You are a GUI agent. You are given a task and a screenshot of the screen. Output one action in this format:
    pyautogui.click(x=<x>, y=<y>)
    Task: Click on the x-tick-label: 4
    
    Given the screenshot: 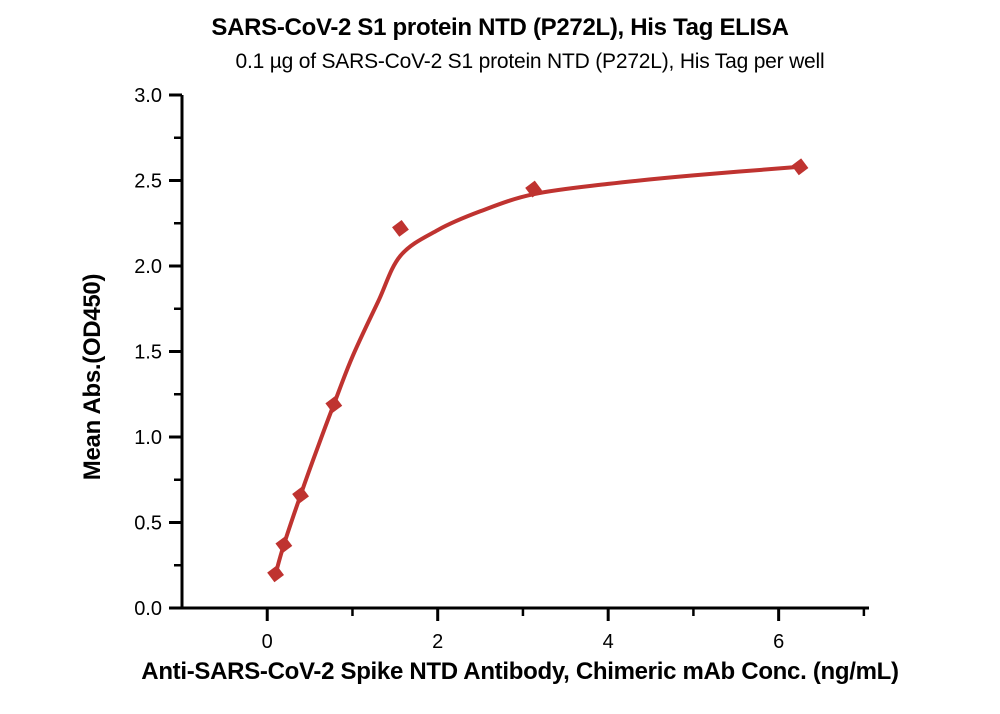 What is the action you would take?
    pyautogui.click(x=608, y=642)
    